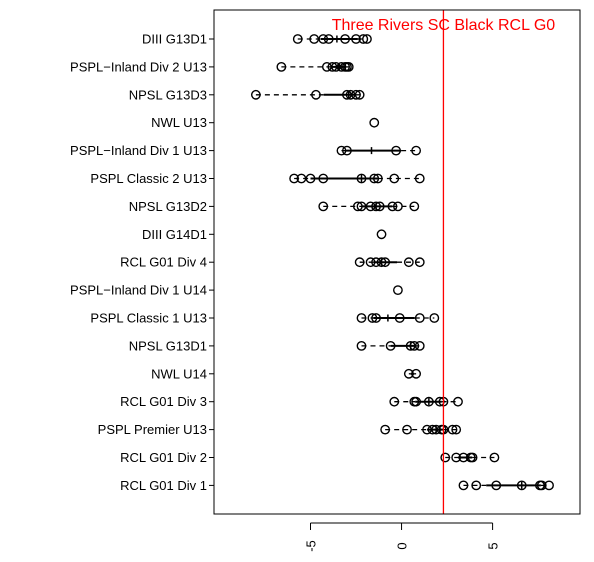  What do you see at coordinates (265, 318) in the screenshot?
I see `category-row: PSPL Classic 1 U13` at bounding box center [265, 318].